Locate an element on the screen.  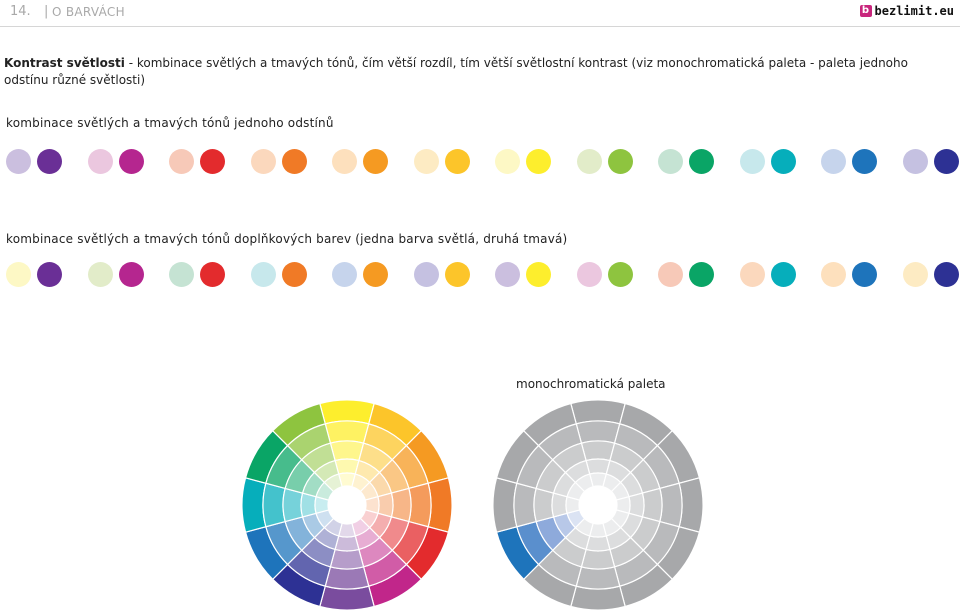
row1-swatches is located at coordinates (482, 162).